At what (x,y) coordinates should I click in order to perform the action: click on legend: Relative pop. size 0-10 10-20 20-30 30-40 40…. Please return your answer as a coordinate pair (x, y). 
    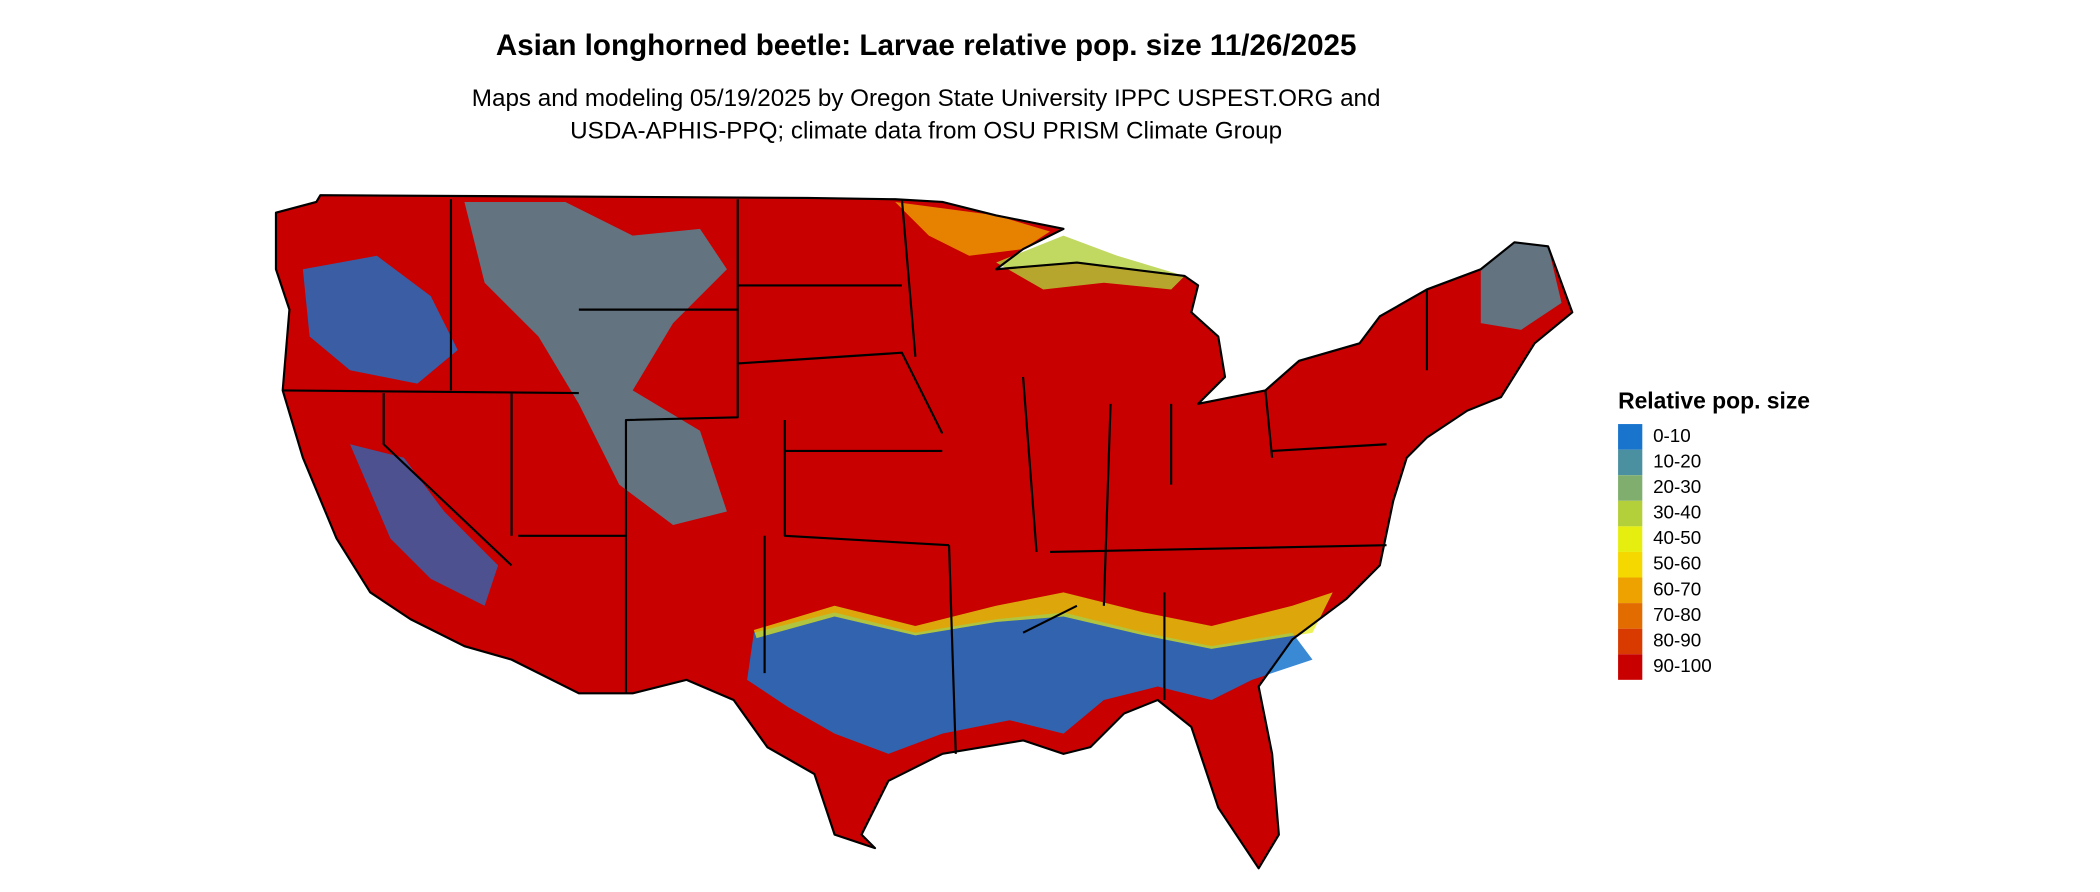
    Looking at the image, I should click on (1714, 534).